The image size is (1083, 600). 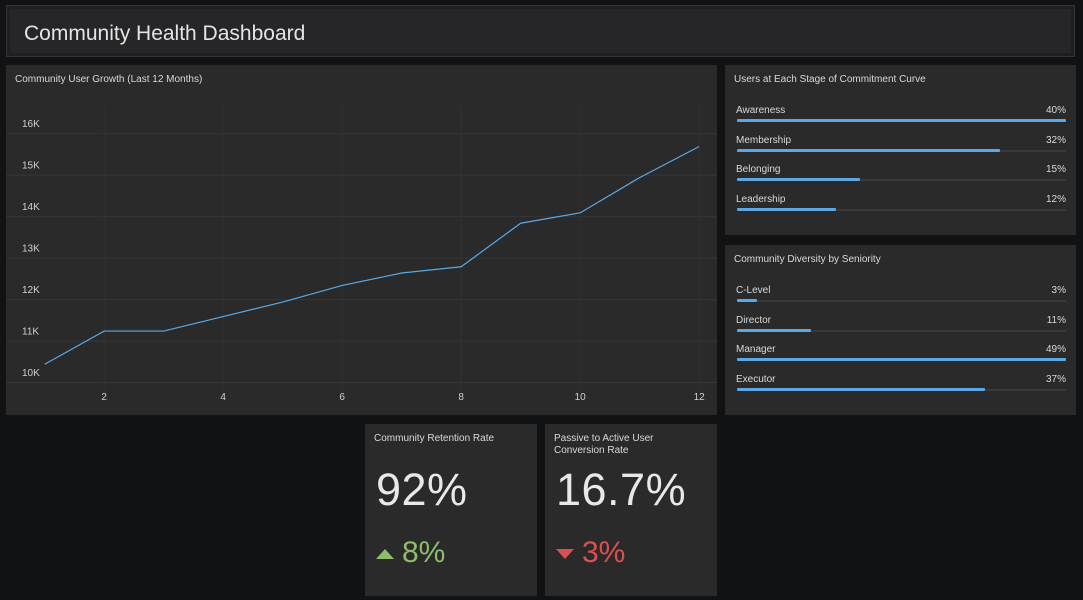 I want to click on y-tick-label: 12K, so click(x=31, y=290).